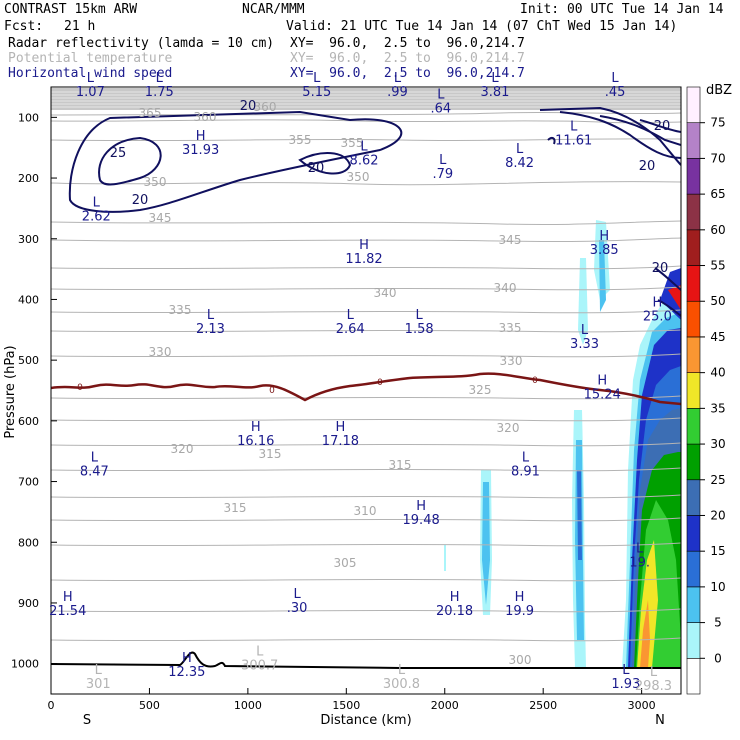  I want to click on extremum-value: 17.18, so click(340, 441).